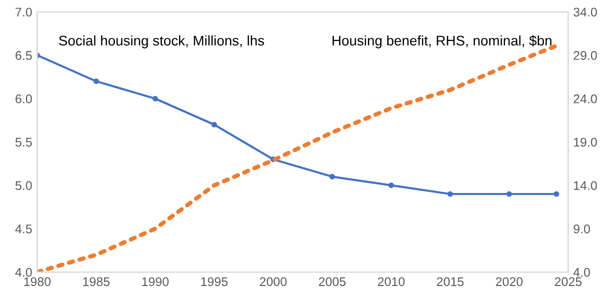  Describe the element at coordinates (442, 41) in the screenshot. I see `series-label: Housing benefit, RHS, nominal, $bn` at that location.